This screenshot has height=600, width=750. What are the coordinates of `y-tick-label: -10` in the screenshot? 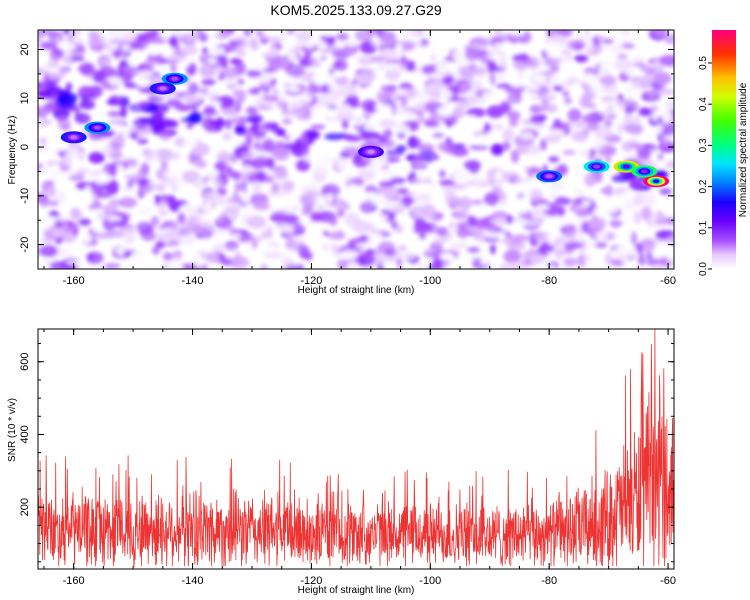 It's located at (25, 196).